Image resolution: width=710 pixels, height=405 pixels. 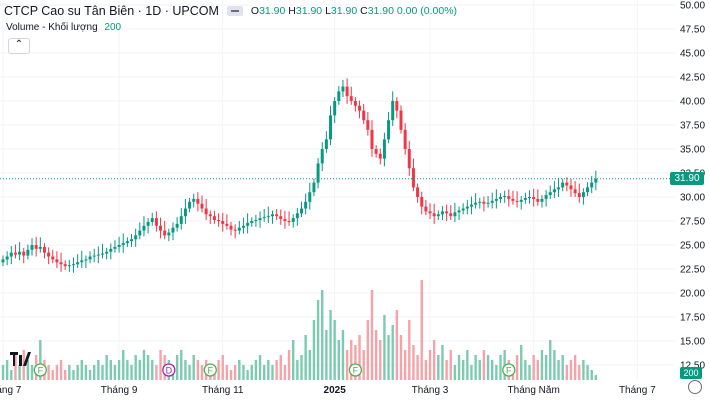 What do you see at coordinates (692, 198) in the screenshot?
I see `y-tick-label: 30.00` at bounding box center [692, 198].